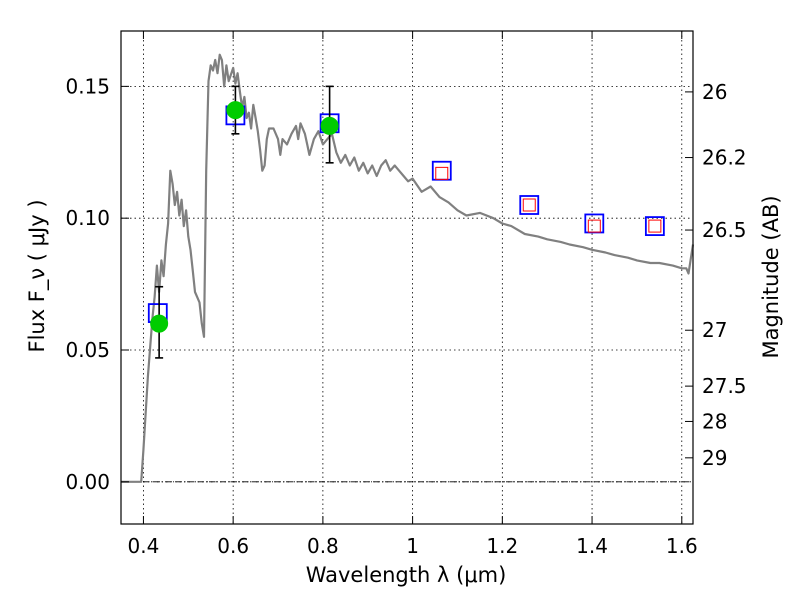 This screenshot has height=600, width=800. Describe the element at coordinates (714, 458) in the screenshot. I see `magnitude-tick-label: 29` at that location.